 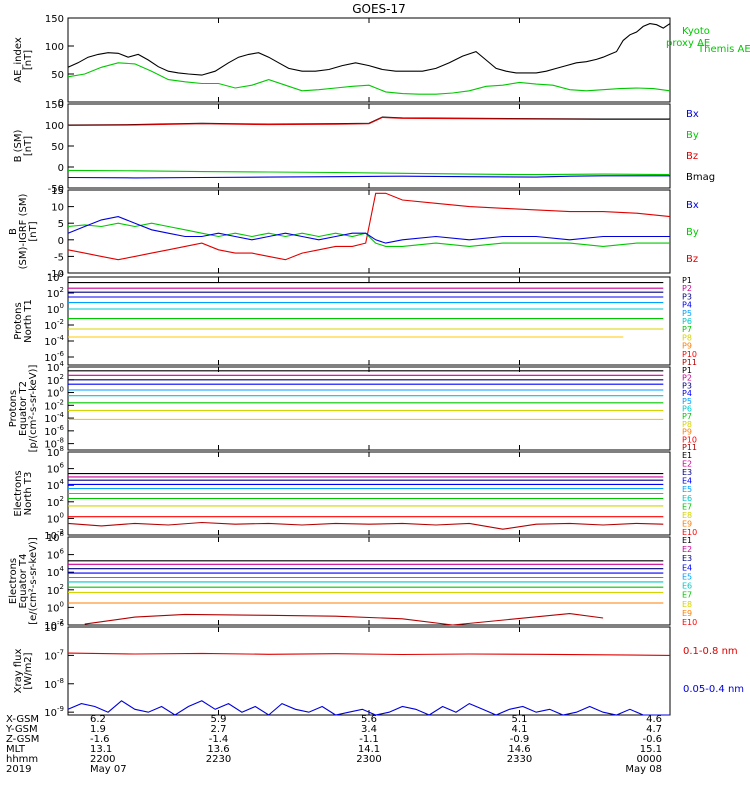 I want to click on legend-label: 0.1-0.8 nm, so click(x=710, y=651).